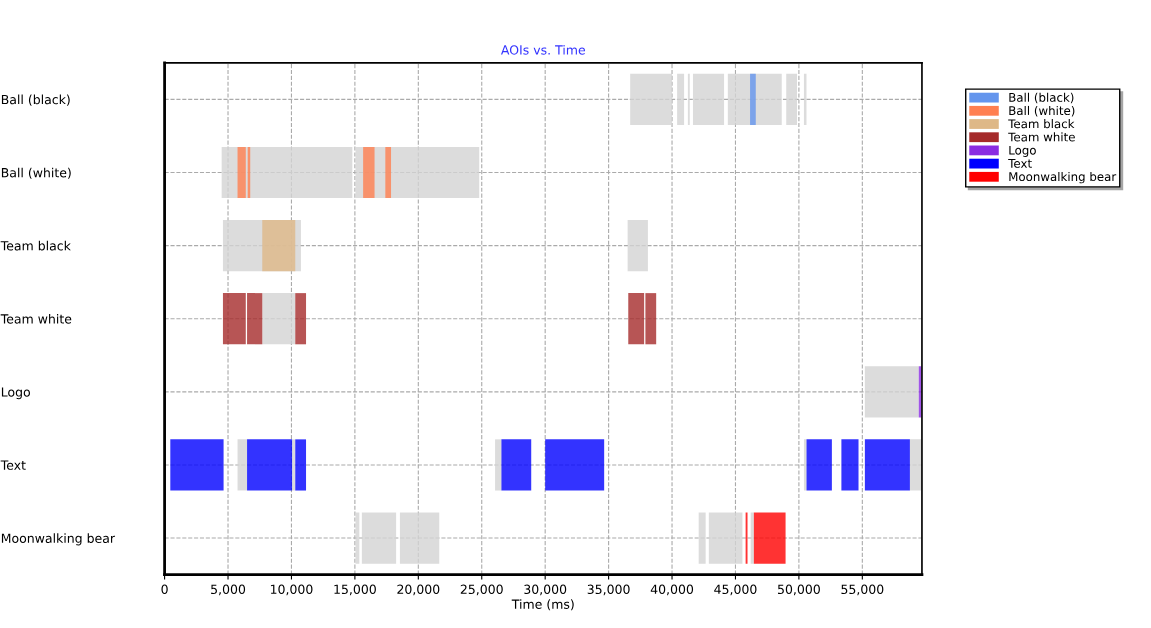 This screenshot has width=1151, height=628. I want to click on x-tick-label: 20,000, so click(418, 590).